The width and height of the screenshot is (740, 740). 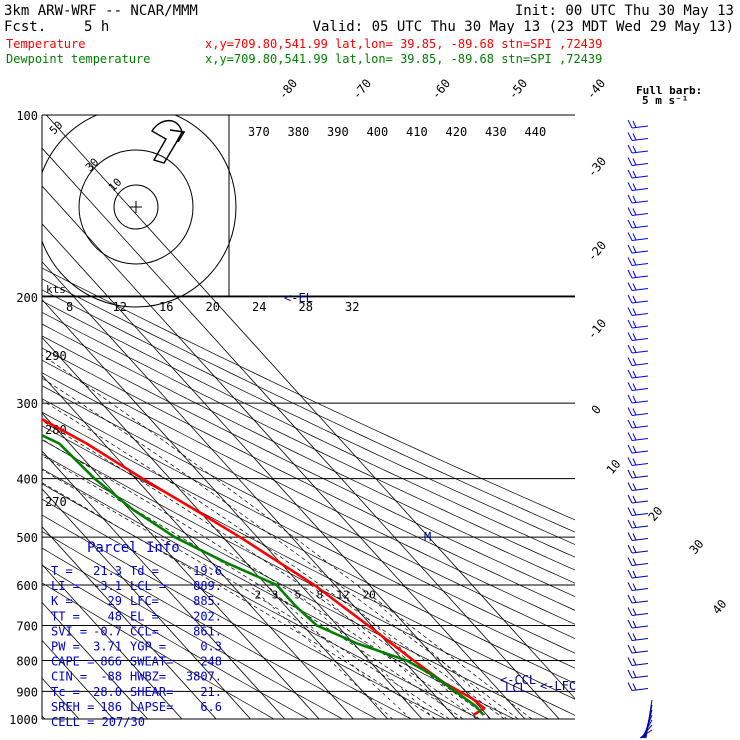 I want to click on parcel-info-title: Parcel Info, so click(x=133, y=548).